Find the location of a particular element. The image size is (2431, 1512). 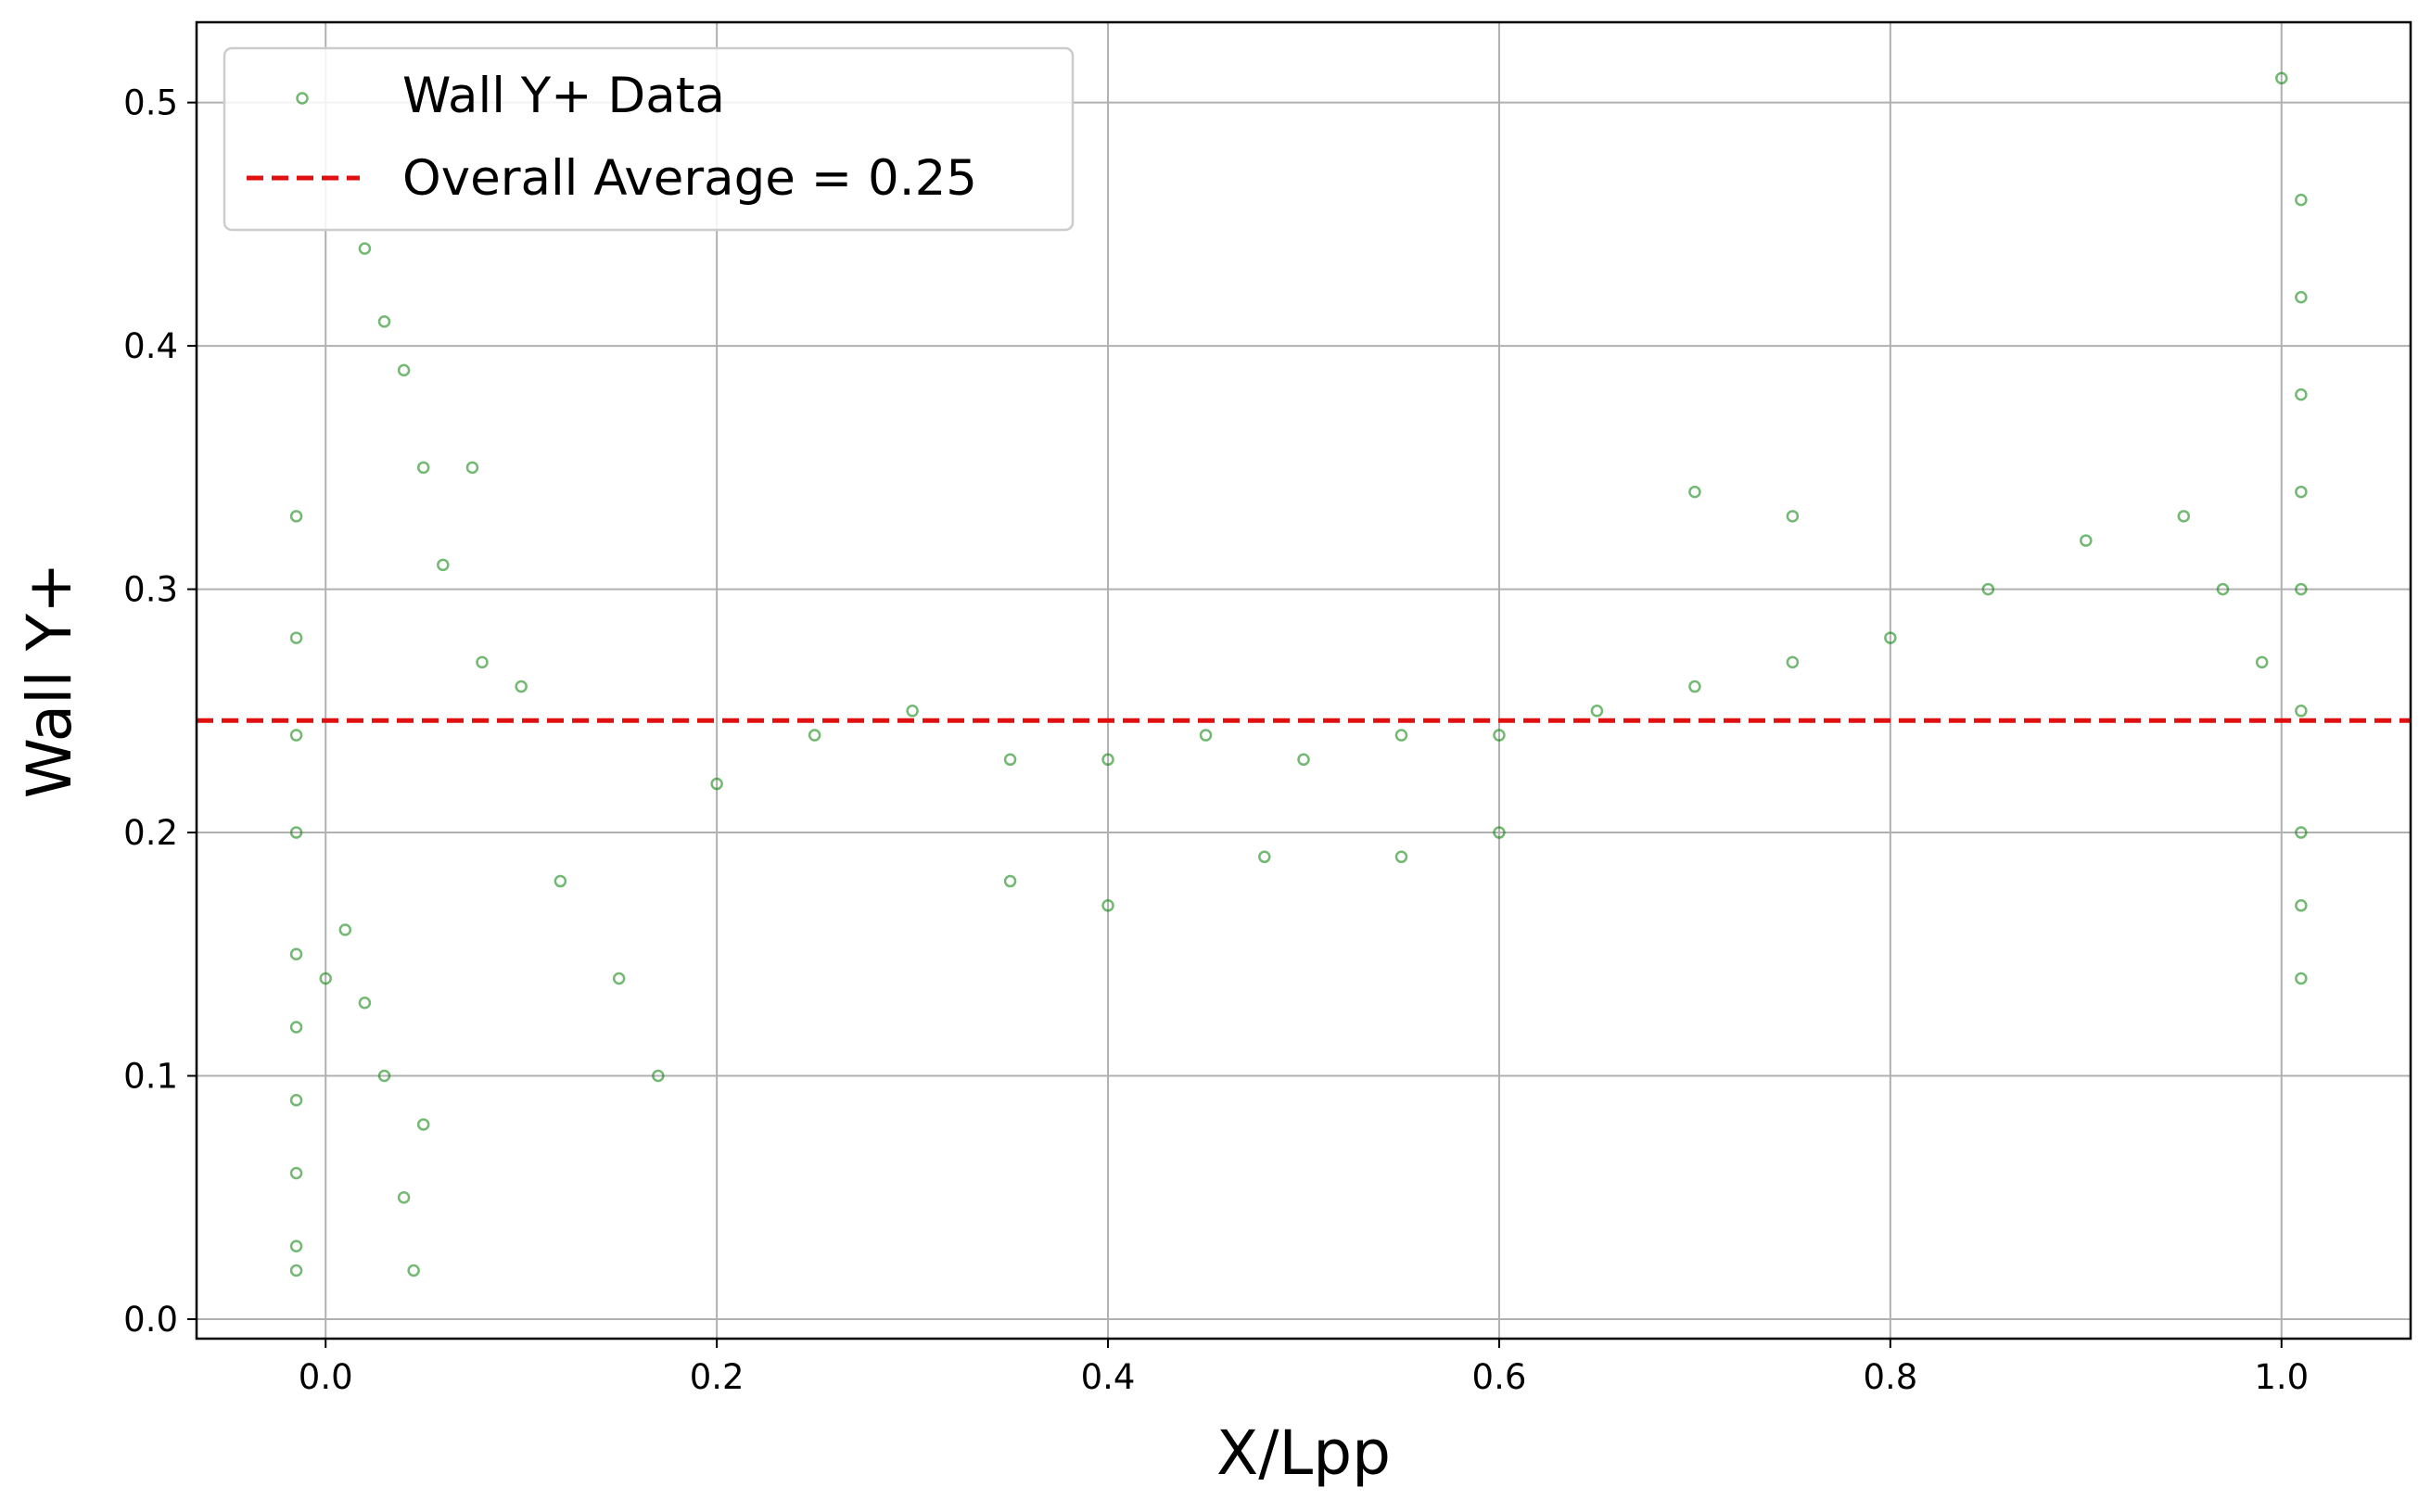

legend-label-average: Overall Average = 0.25 is located at coordinates (689, 178).